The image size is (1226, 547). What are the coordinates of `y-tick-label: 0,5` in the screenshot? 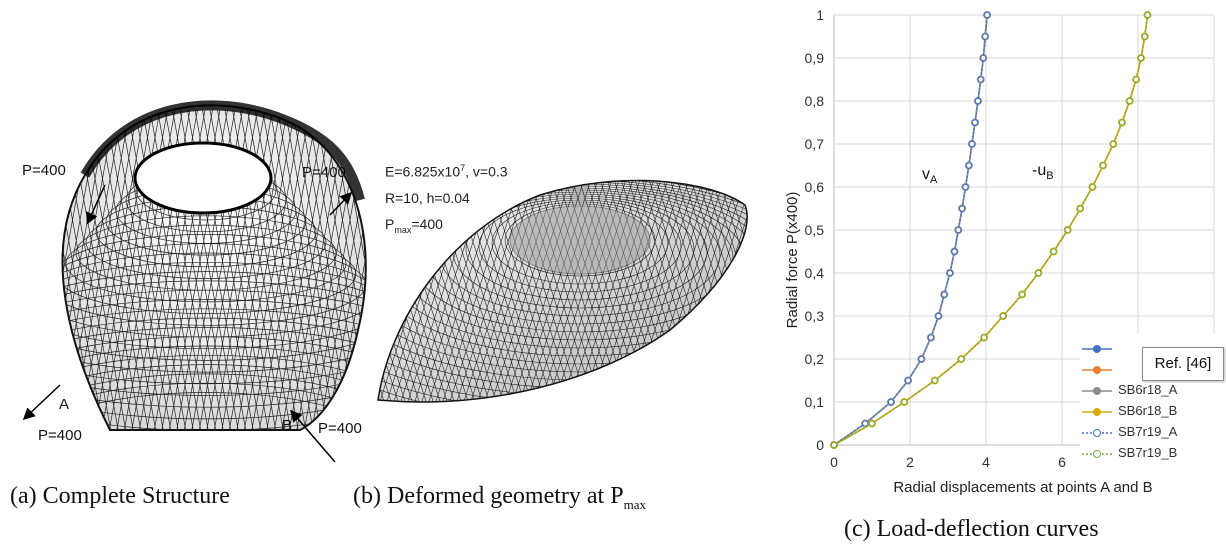 It's located at (815, 230).